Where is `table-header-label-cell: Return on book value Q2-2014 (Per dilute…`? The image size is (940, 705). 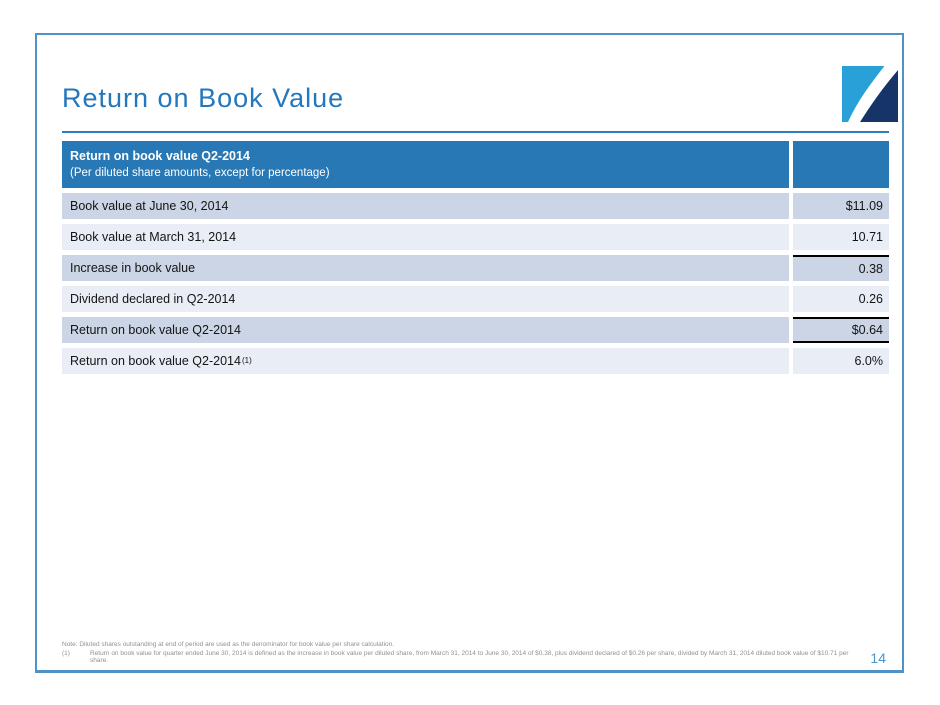 table-header-label-cell: Return on book value Q2-2014 (Per dilute… is located at coordinates (425, 164).